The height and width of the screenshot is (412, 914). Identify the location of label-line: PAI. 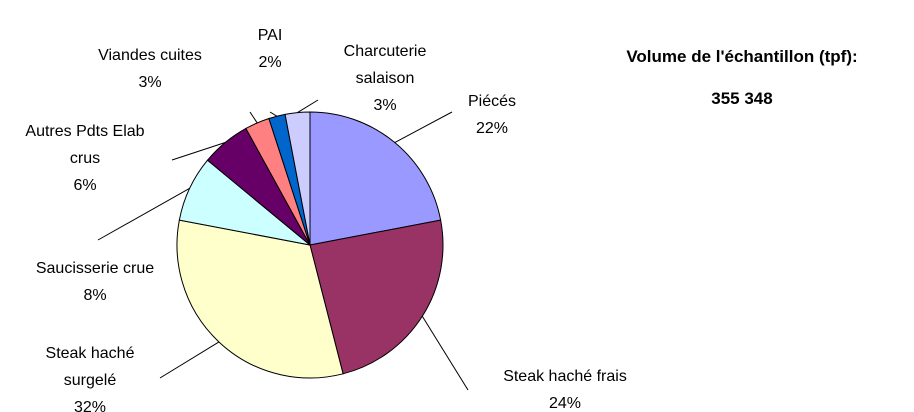
(270, 35).